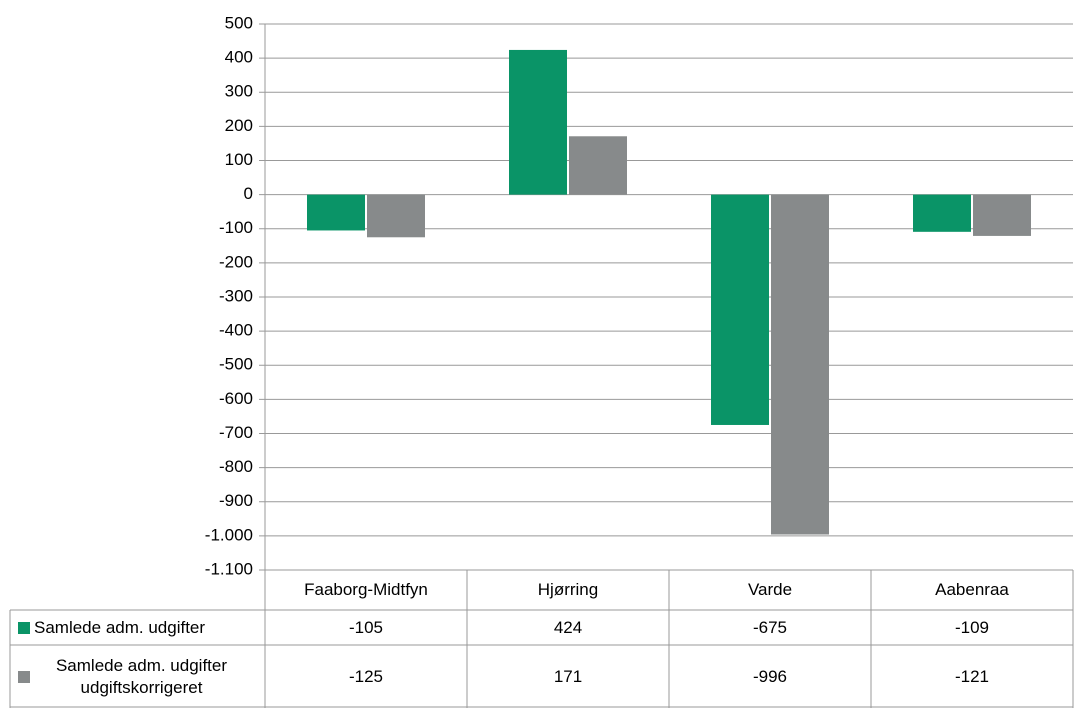 This screenshot has width=1075, height=708. Describe the element at coordinates (568, 589) in the screenshot. I see `category-label: Hjørring` at that location.